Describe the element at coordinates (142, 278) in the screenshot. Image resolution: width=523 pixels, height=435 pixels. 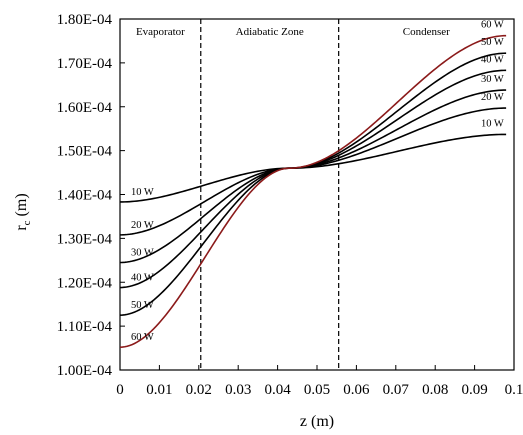
I see `series-label-left-40w: 40 W` at that location.